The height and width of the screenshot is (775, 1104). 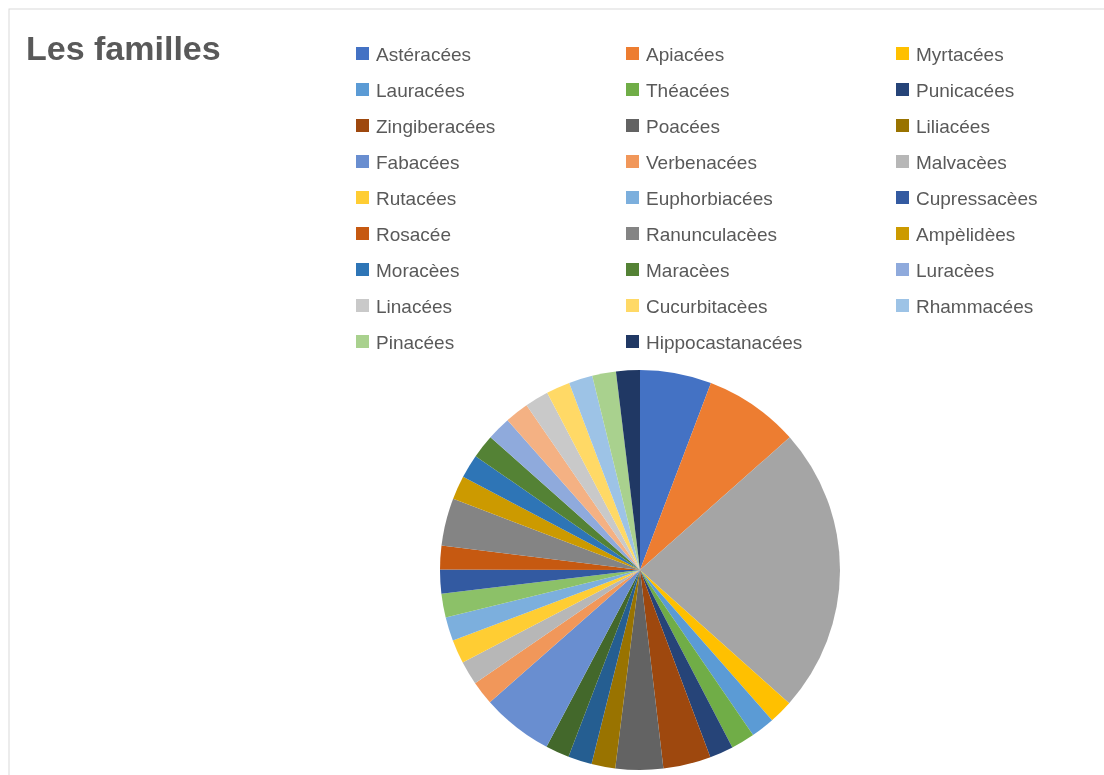 What do you see at coordinates (961, 162) in the screenshot?
I see `legend-label: Malvacèes` at bounding box center [961, 162].